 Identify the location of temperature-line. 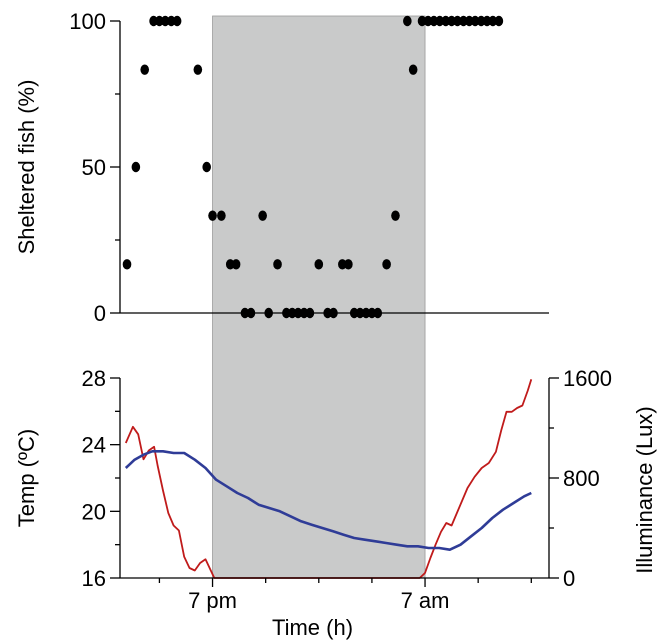
(328, 500).